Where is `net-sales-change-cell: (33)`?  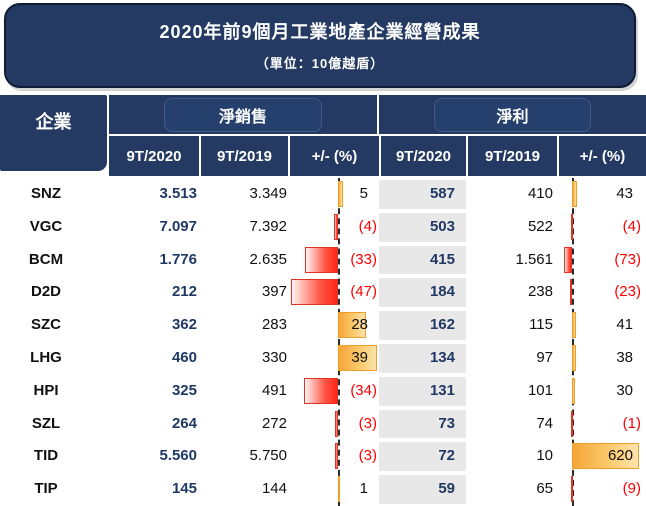 net-sales-change-cell: (33) is located at coordinates (333, 260).